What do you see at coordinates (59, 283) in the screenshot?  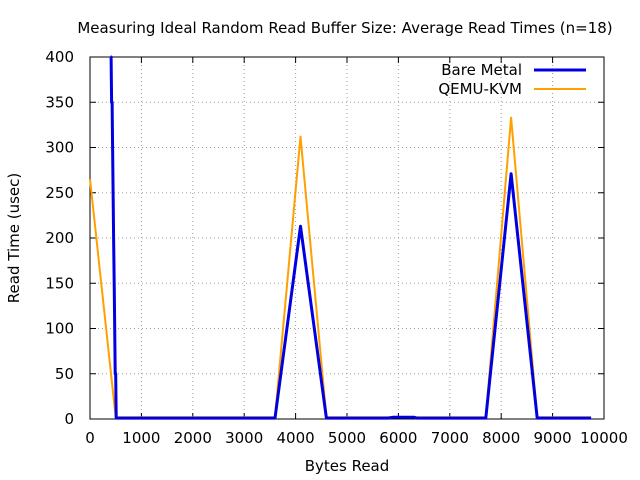 I see `y-tick-label: 150` at bounding box center [59, 283].